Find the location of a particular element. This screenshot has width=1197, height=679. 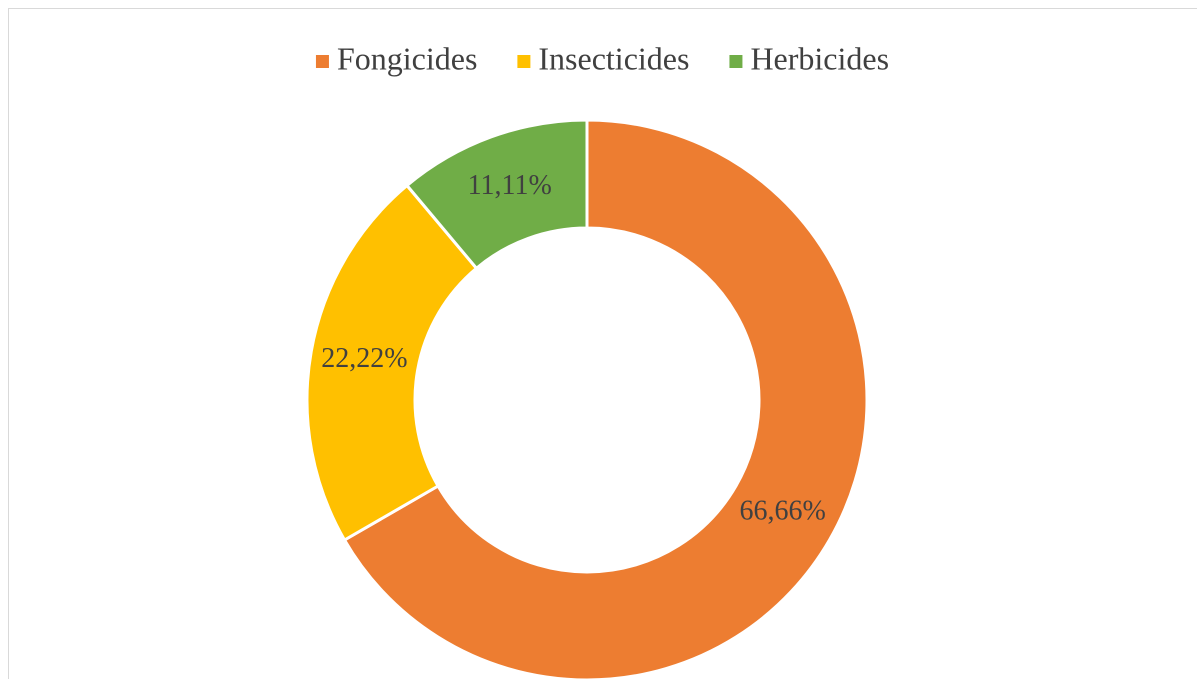

legend-label: Herbicides is located at coordinates (819, 58).